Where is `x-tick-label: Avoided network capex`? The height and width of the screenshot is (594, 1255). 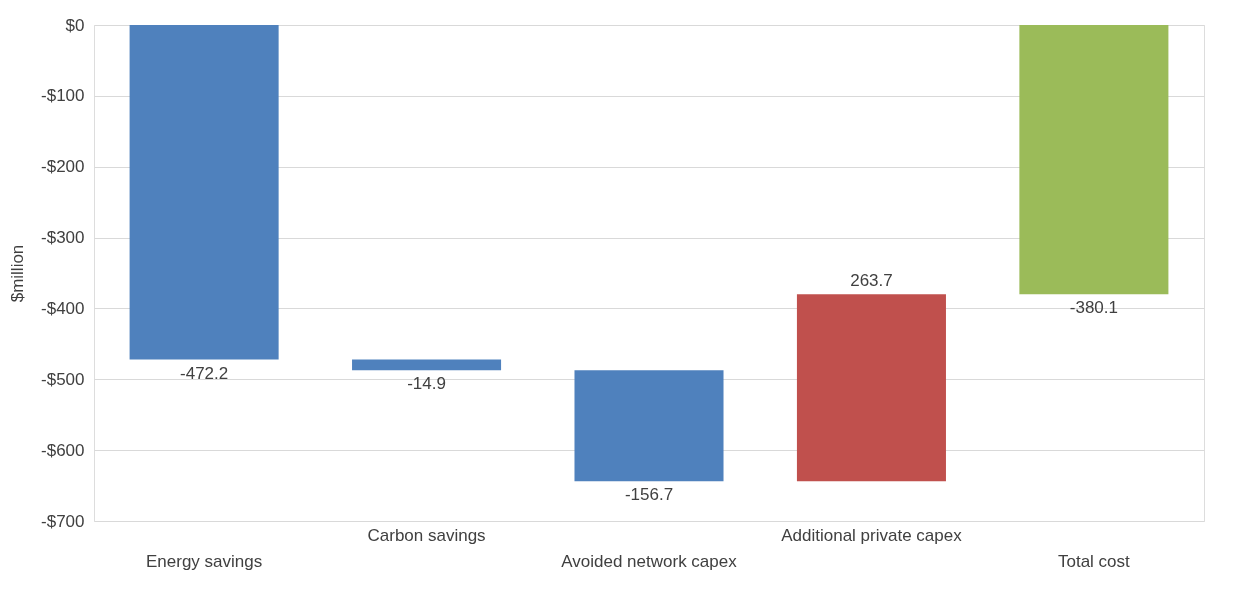 x-tick-label: Avoided network capex is located at coordinates (649, 561).